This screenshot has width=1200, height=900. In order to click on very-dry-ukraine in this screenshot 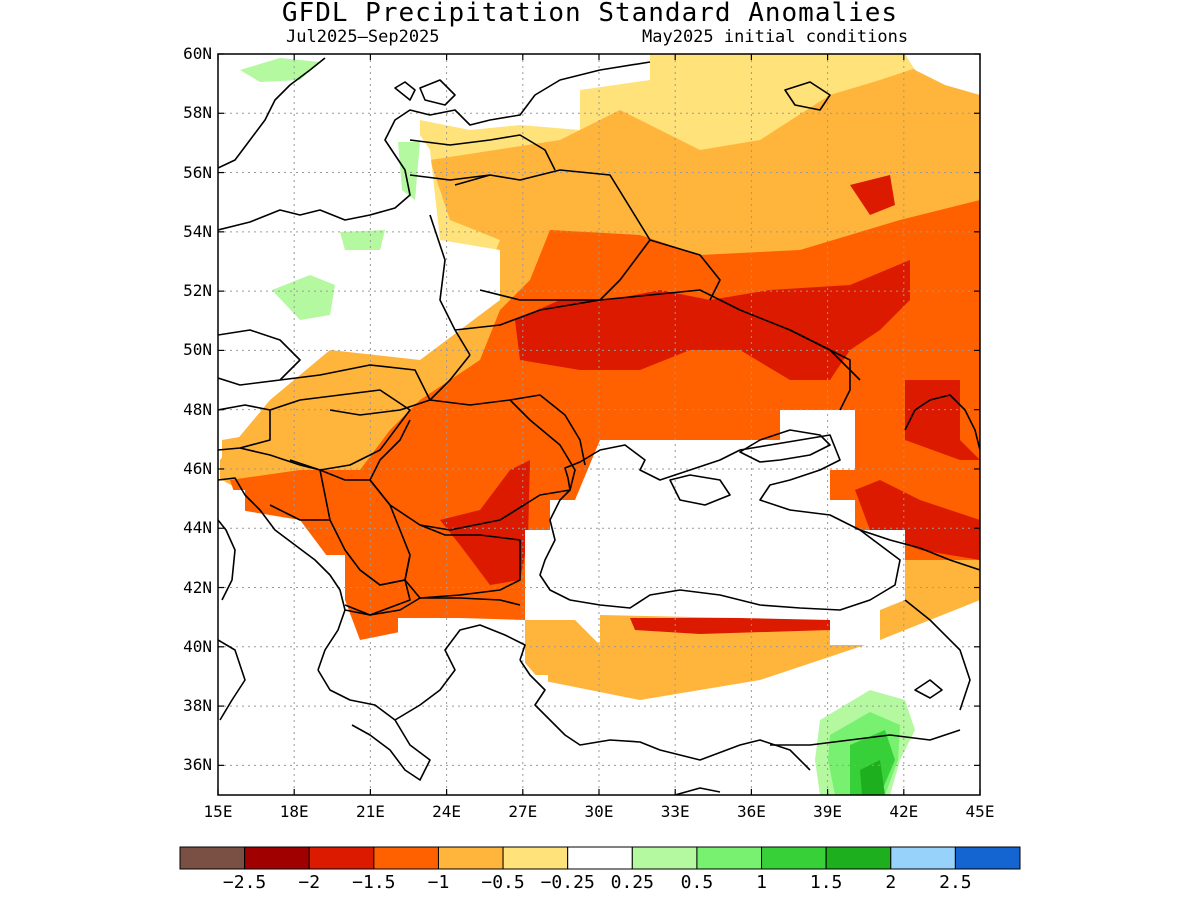, I will do `click(712, 320)`.